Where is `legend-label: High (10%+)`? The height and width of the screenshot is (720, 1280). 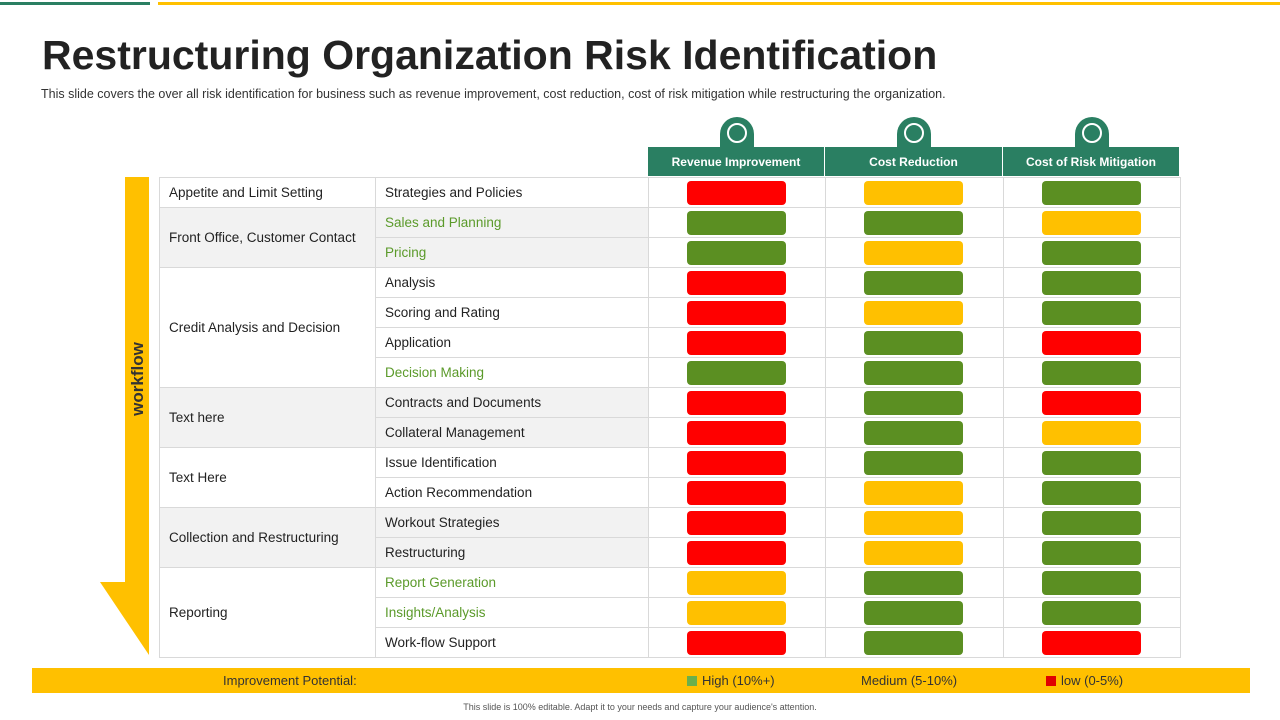 legend-label: High (10%+) is located at coordinates (738, 680).